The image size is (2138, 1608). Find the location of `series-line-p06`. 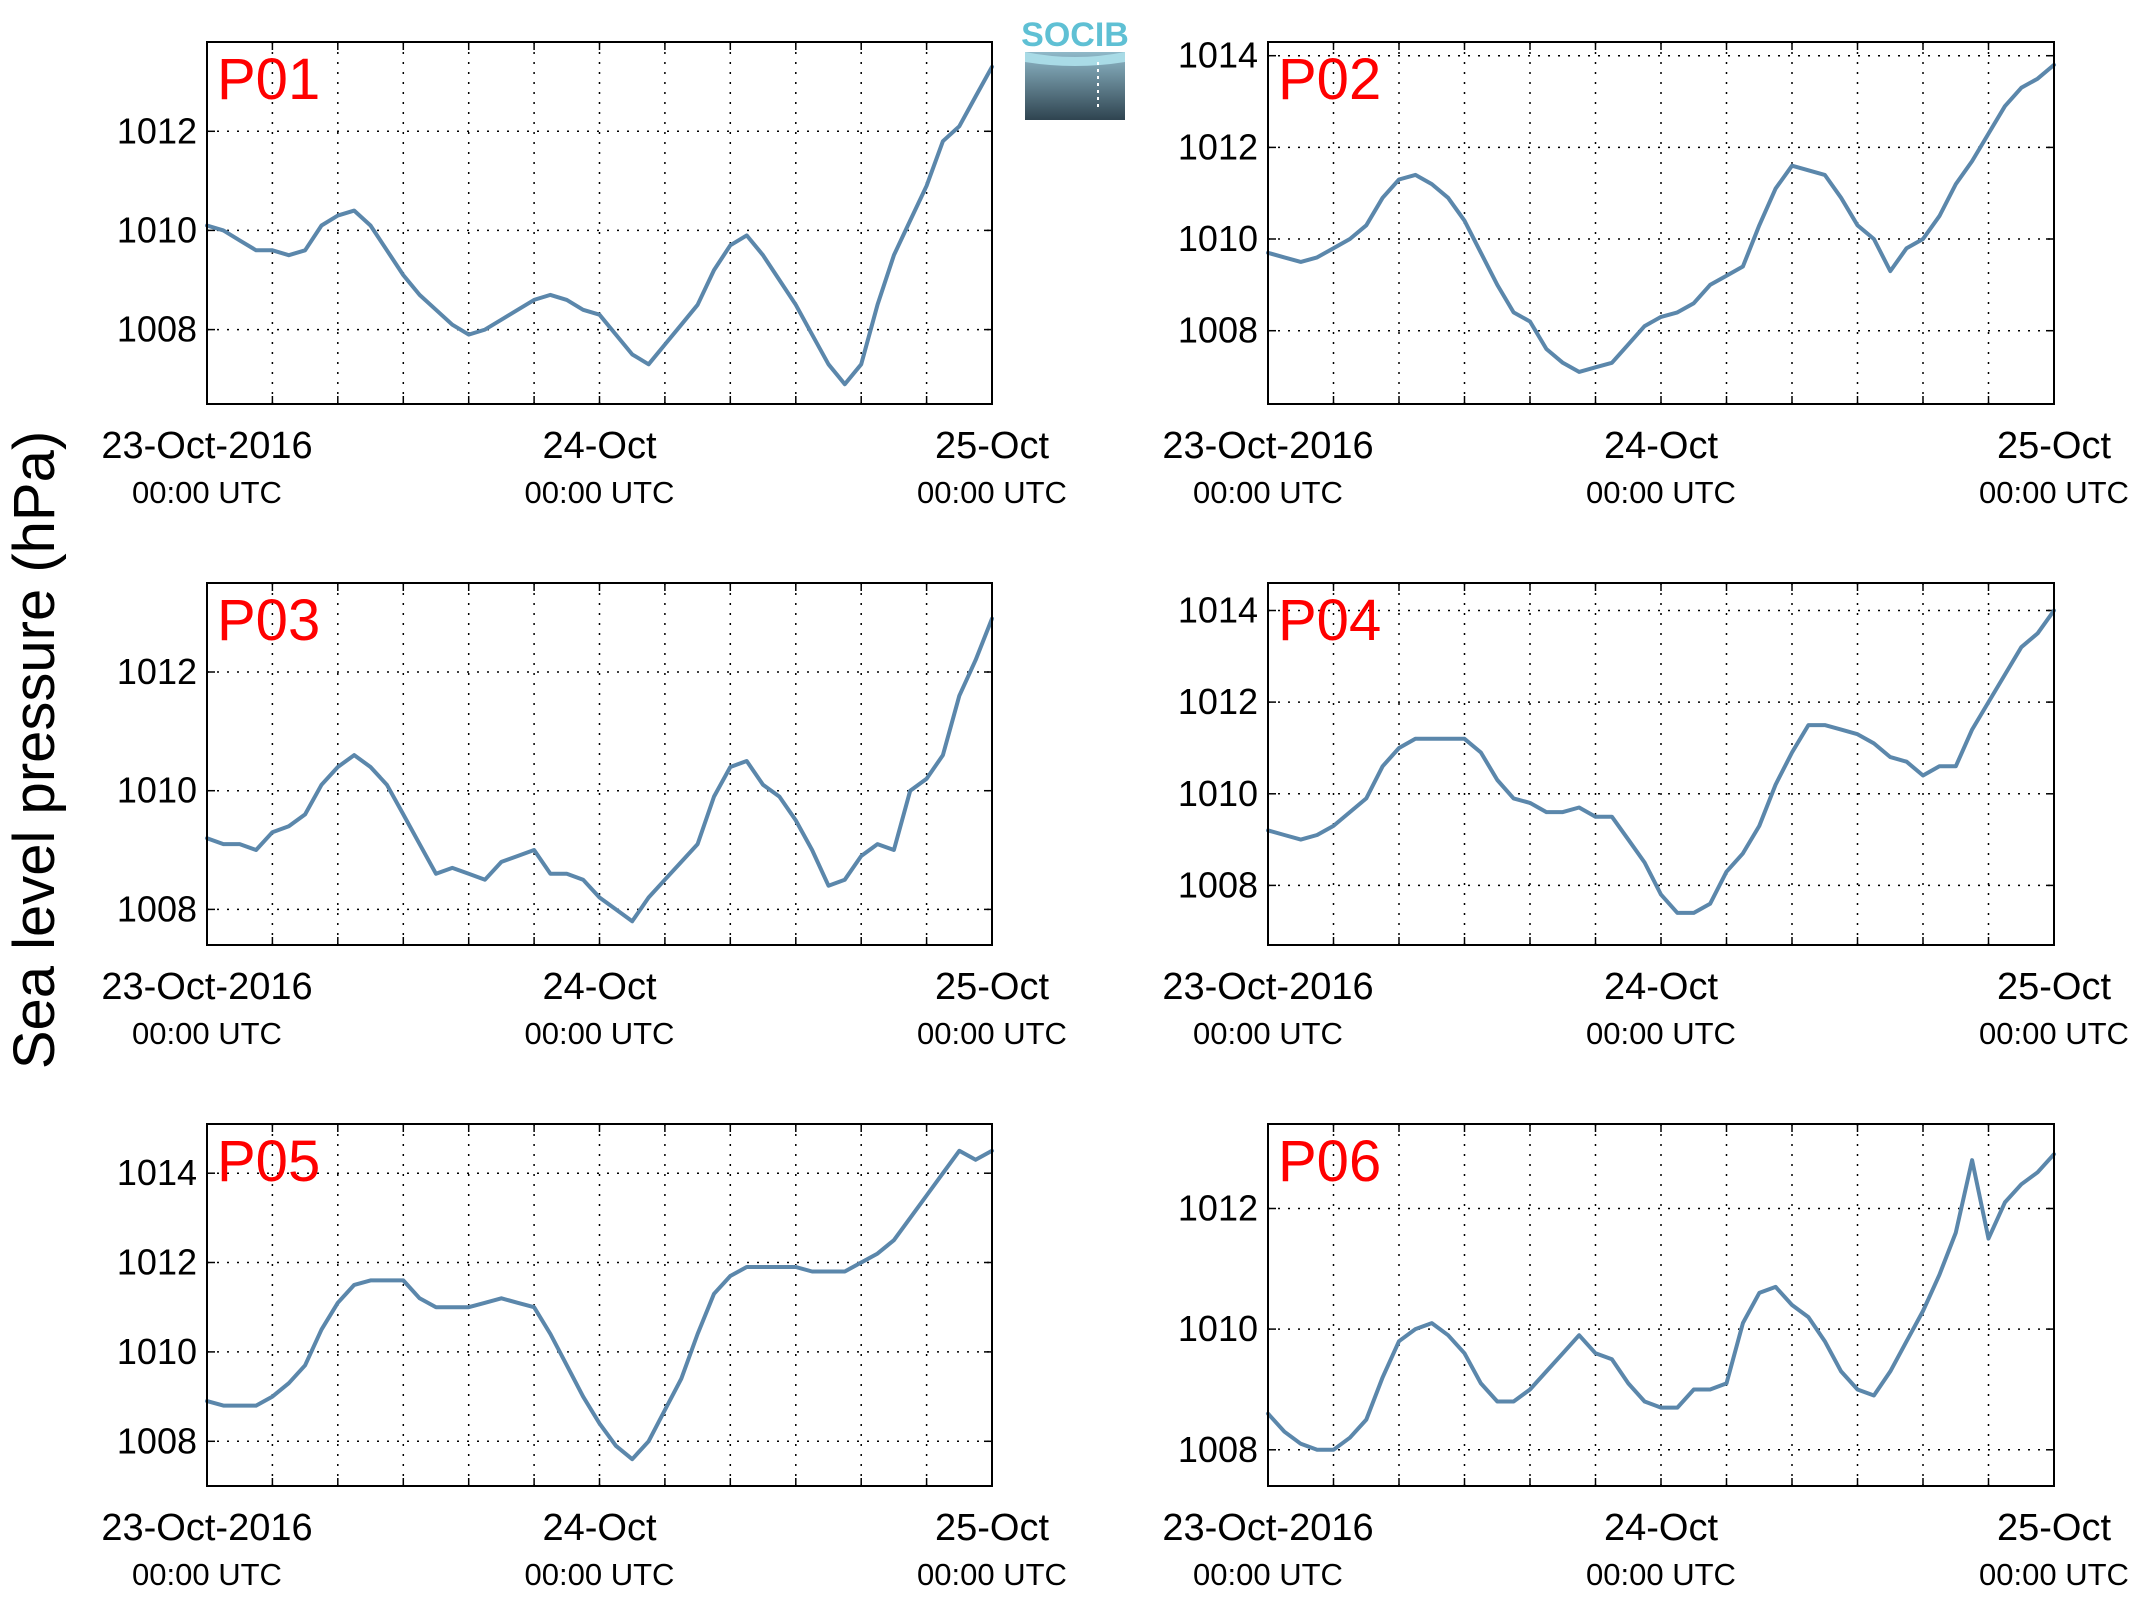

series-line-p06 is located at coordinates (1661, 1302).